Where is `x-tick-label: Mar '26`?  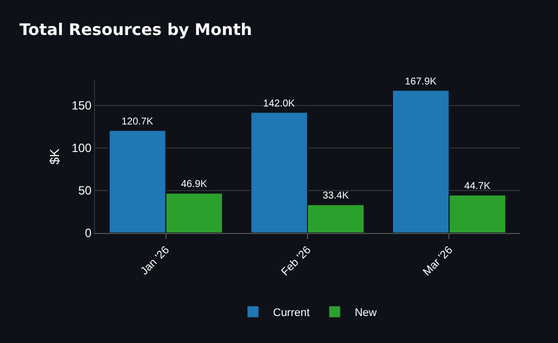 x-tick-label: Mar '26 is located at coordinates (438, 261).